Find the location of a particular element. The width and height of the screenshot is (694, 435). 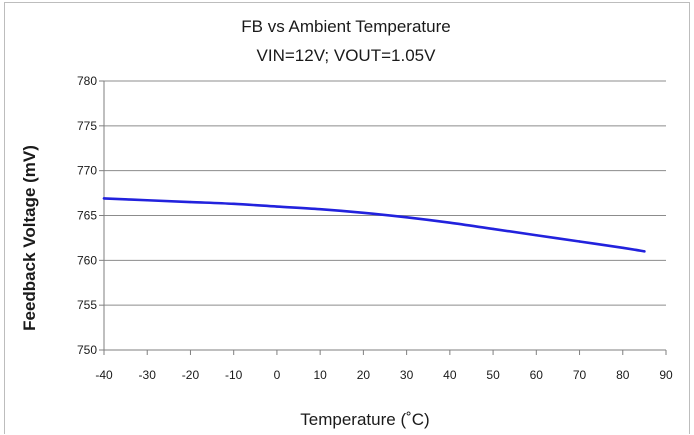

series-lines is located at coordinates (374, 225).